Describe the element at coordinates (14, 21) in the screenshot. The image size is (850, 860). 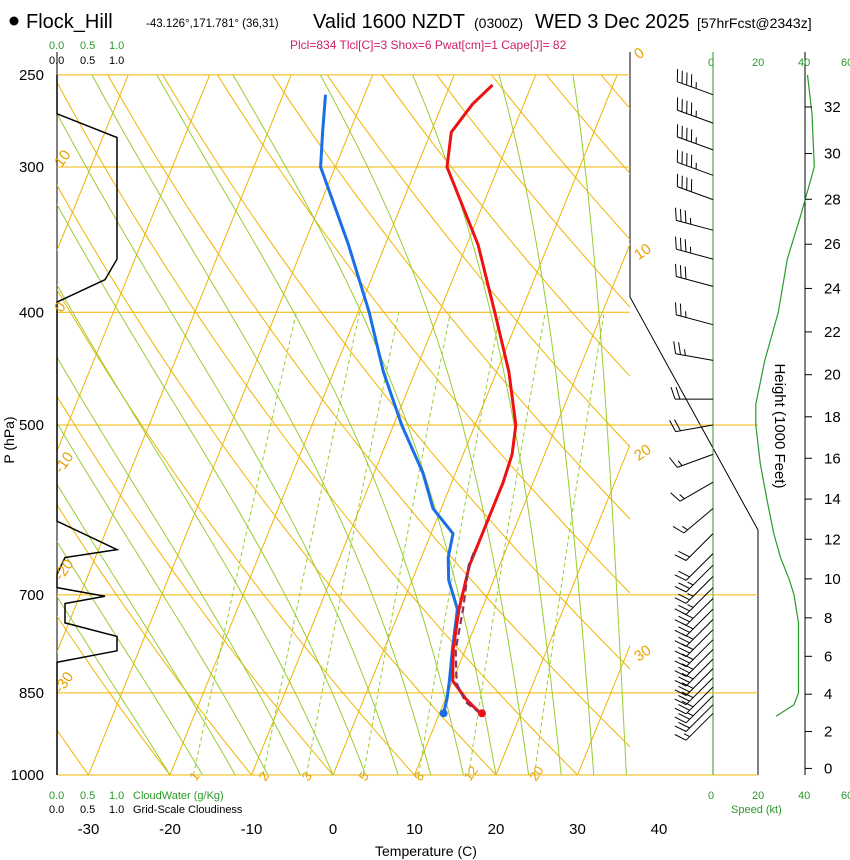
I see `station-dot-icon` at that location.